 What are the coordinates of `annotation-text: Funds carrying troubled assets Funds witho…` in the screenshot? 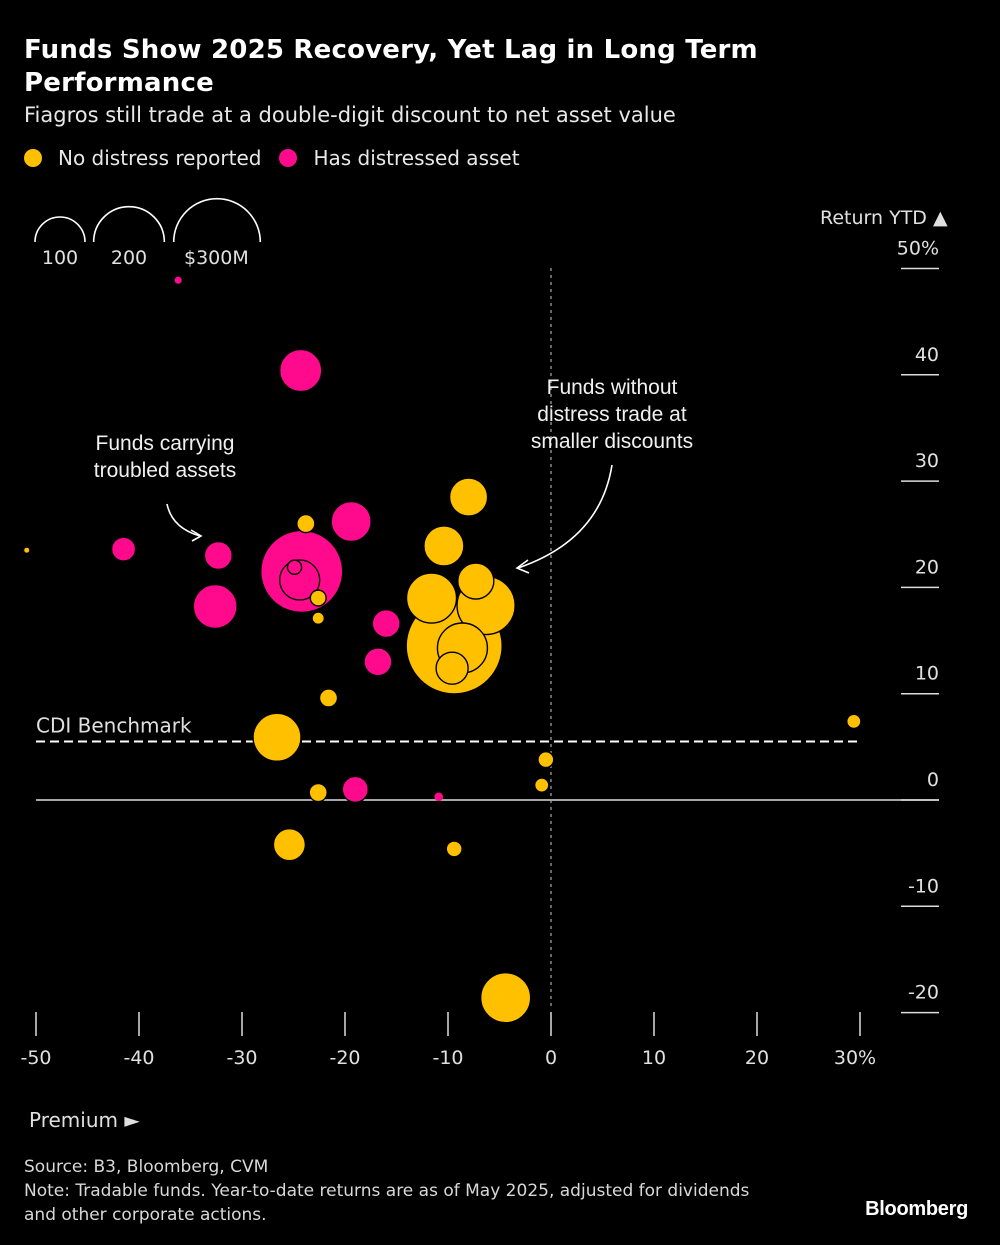 It's located at (393, 429).